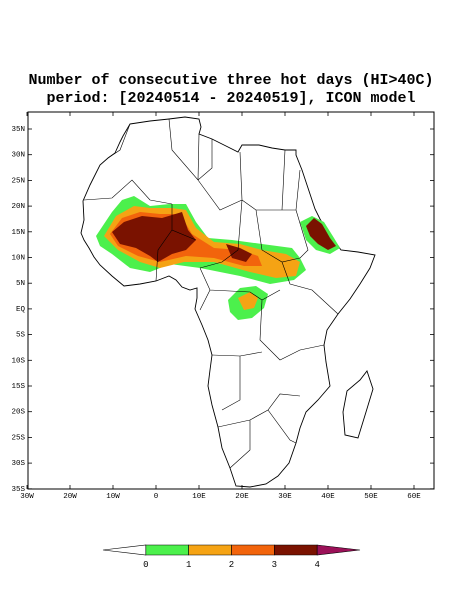 The image size is (463, 605). What do you see at coordinates (18, 361) in the screenshot?
I see `lat-label: 10S` at bounding box center [18, 361].